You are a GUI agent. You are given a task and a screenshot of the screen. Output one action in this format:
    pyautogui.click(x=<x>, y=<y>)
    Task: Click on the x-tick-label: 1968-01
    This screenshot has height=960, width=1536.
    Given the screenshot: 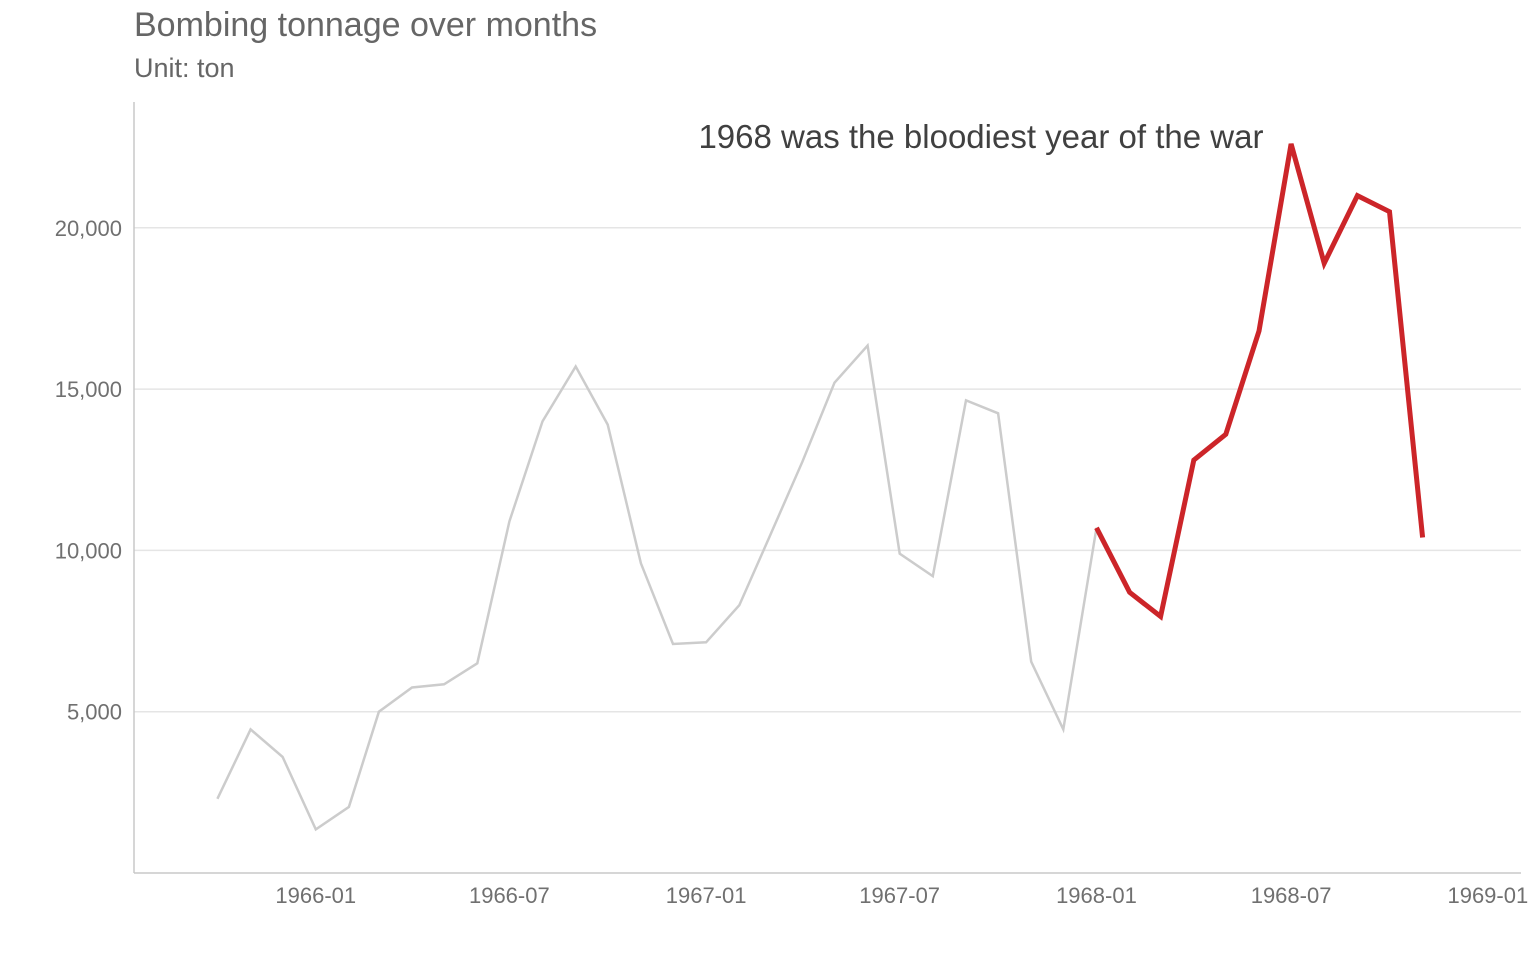 What is the action you would take?
    pyautogui.click(x=1096, y=895)
    